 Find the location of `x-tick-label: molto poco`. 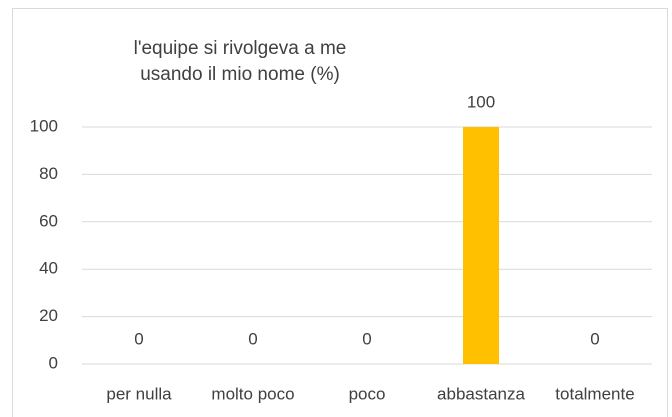

x-tick-label: molto poco is located at coordinates (252, 393).